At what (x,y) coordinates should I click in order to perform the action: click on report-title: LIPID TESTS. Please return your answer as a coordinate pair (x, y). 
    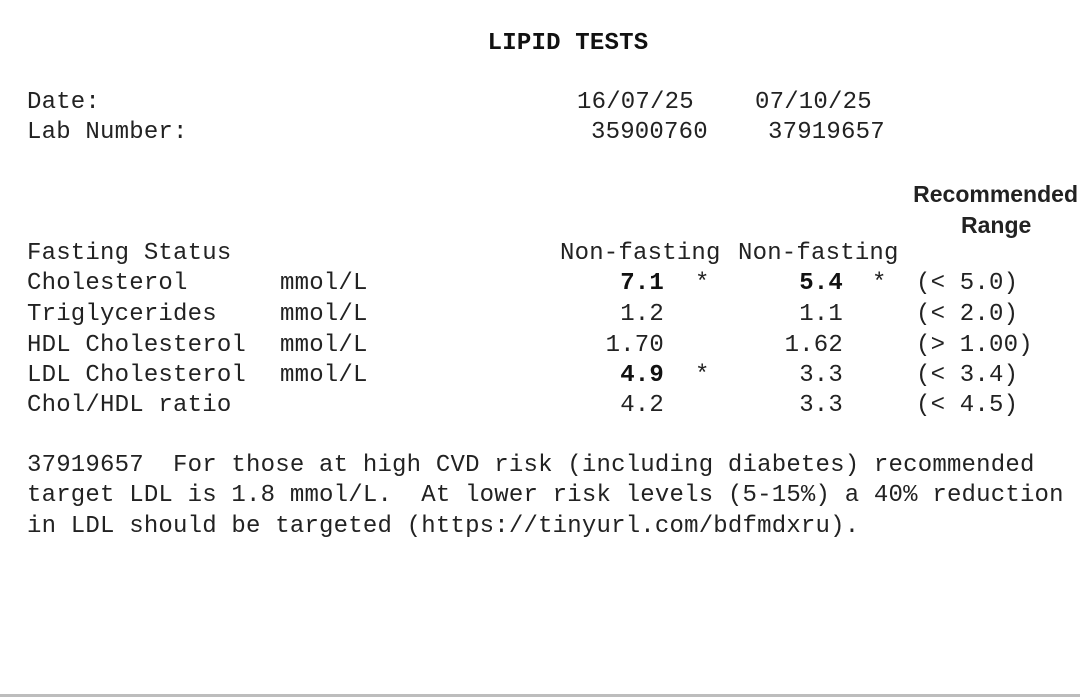
    Looking at the image, I should click on (568, 43).